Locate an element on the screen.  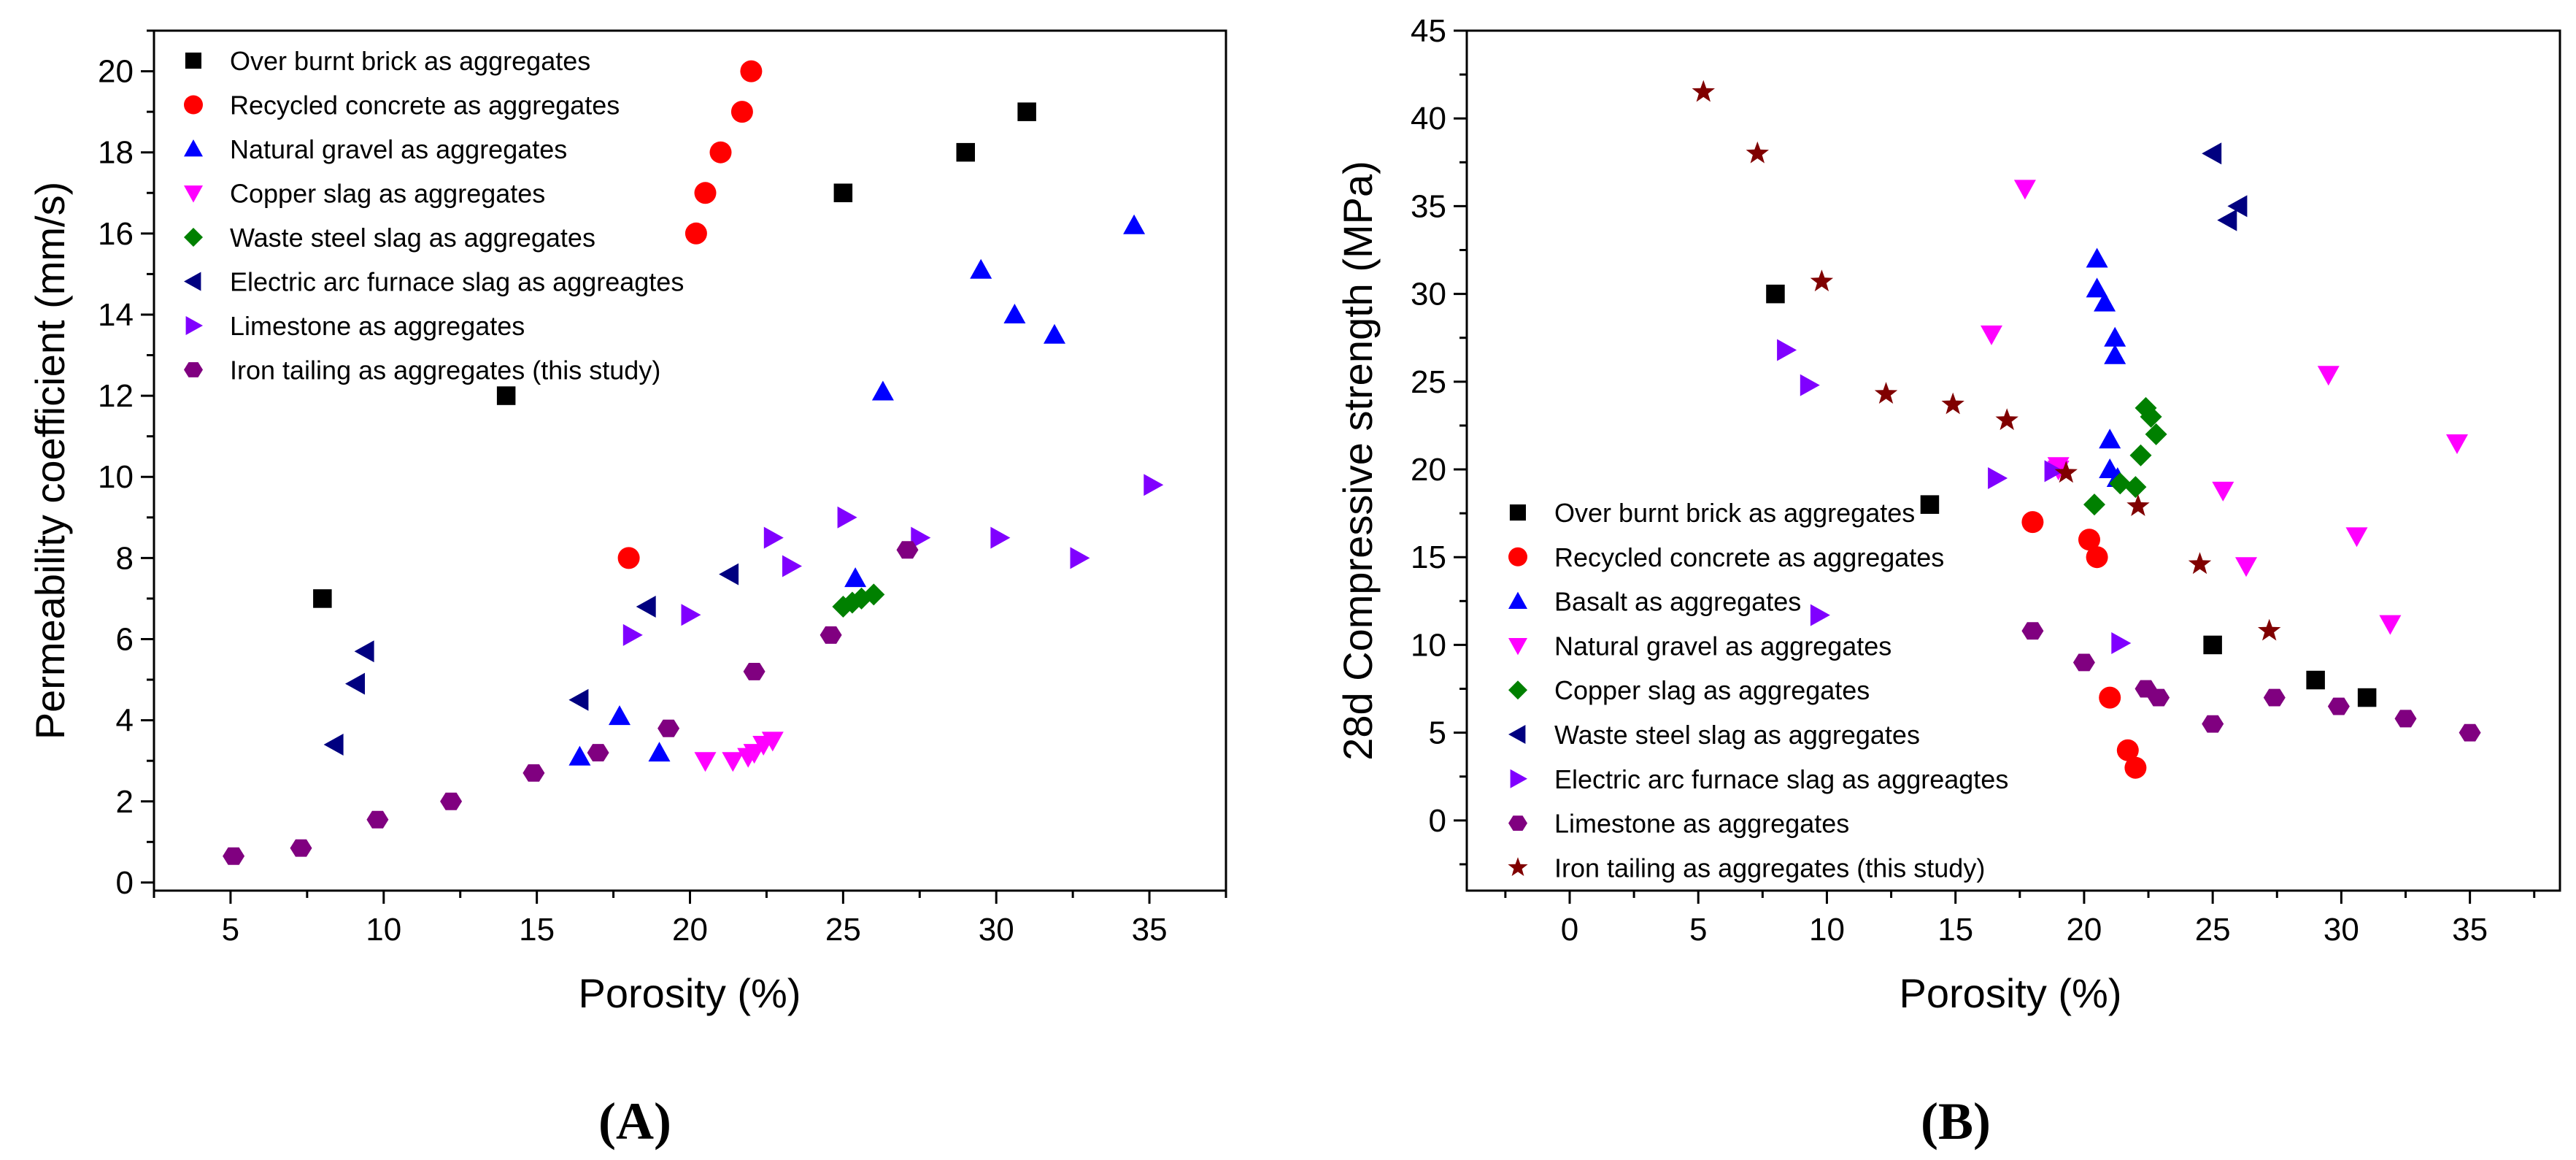
x-tick-label-a: 5 is located at coordinates (230, 930).